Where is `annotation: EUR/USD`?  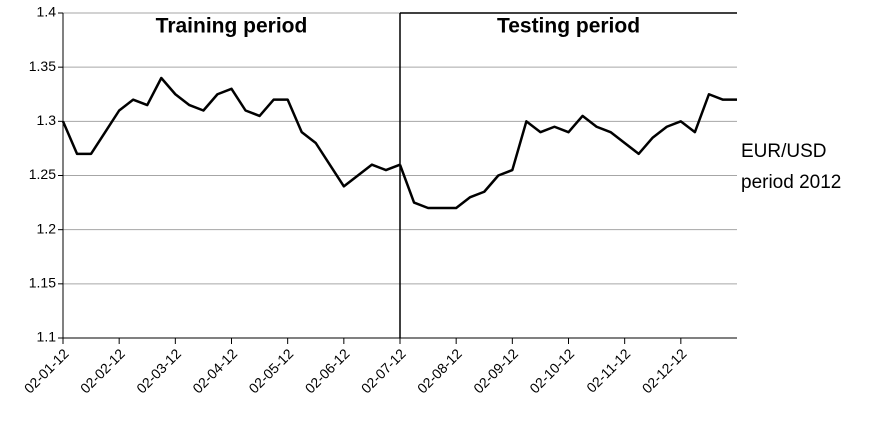
annotation: EUR/USD is located at coordinates (784, 151).